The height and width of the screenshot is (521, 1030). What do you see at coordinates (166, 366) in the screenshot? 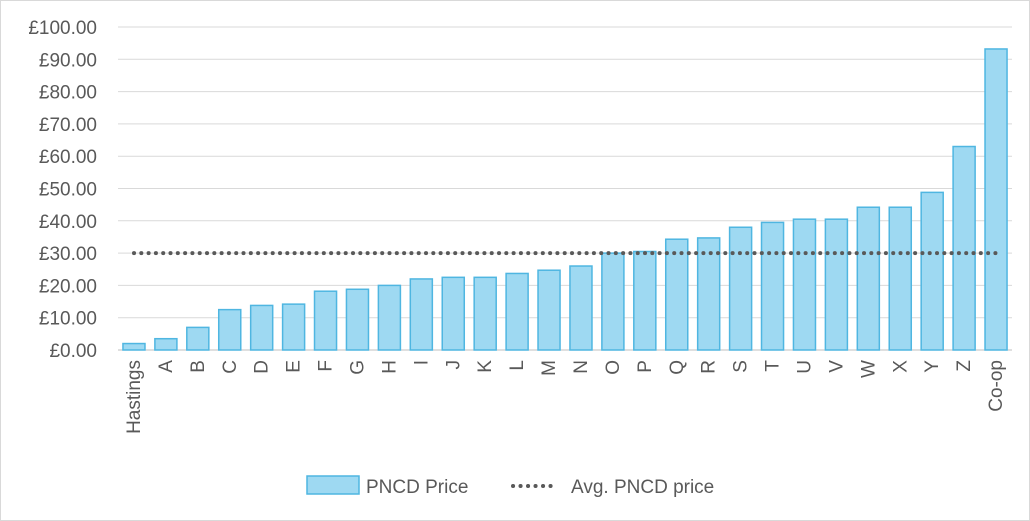
I see `x-tick-label: A` at bounding box center [166, 366].